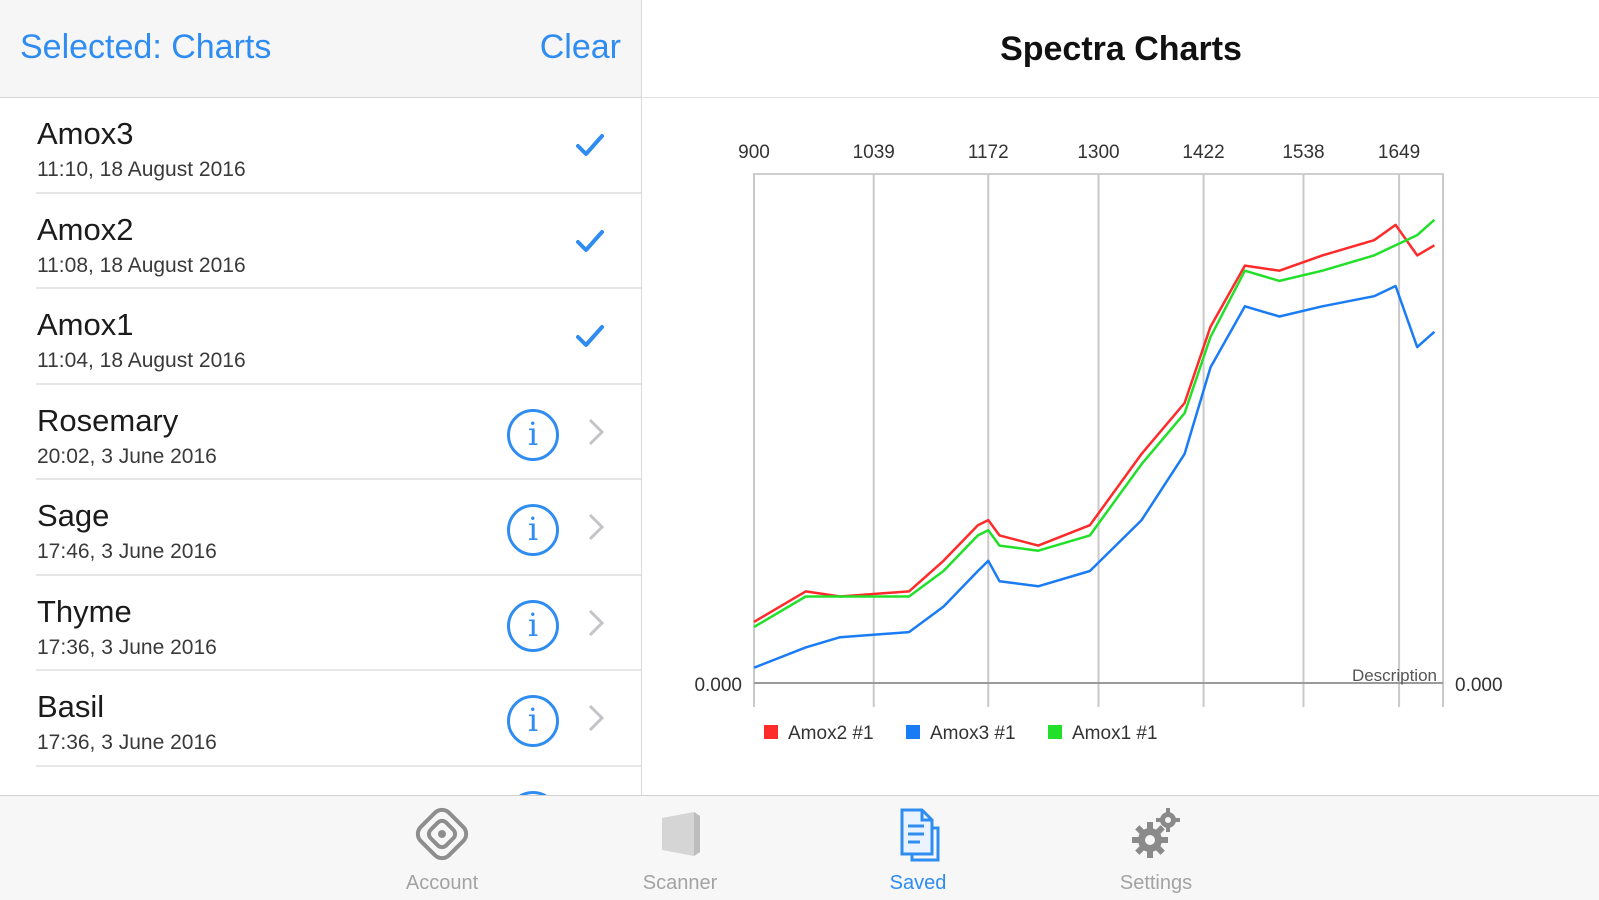 Image resolution: width=1599 pixels, height=900 pixels. I want to click on tab-account: Account, so click(442, 850).